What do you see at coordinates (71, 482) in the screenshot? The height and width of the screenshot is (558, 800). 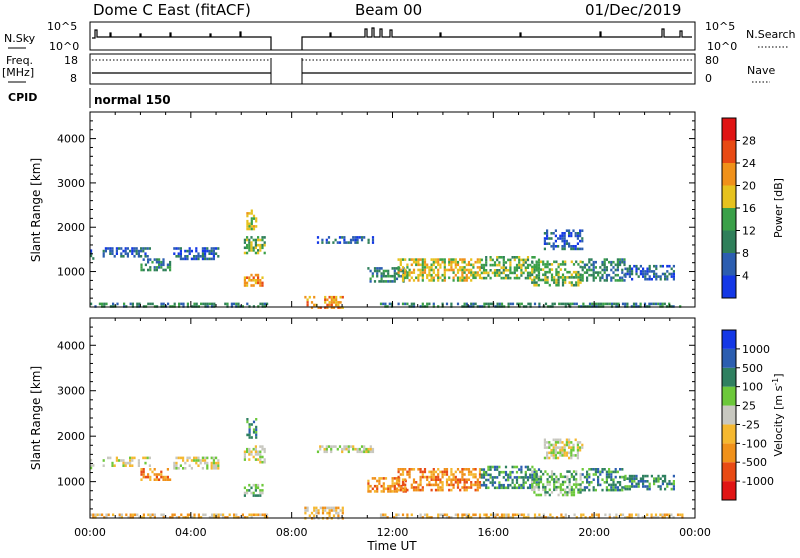 I see `velocity-ytick-label: 1000` at bounding box center [71, 482].